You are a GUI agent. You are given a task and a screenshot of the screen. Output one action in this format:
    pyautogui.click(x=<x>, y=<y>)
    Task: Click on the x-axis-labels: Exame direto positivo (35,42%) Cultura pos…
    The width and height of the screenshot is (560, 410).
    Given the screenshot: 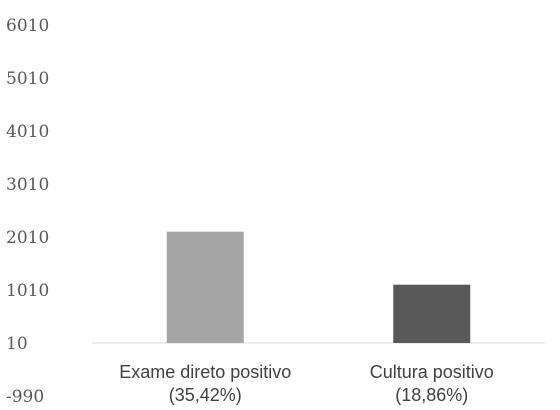 What is the action you would take?
    pyautogui.click(x=306, y=383)
    